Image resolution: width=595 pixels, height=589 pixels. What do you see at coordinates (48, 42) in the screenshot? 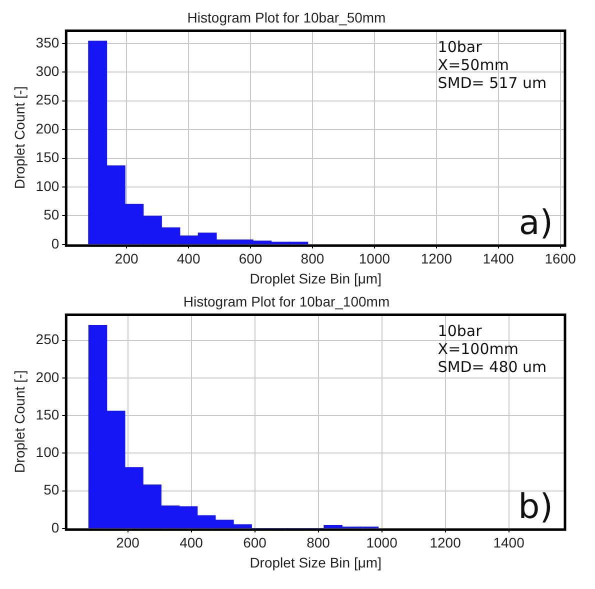
I see `y-tick-label: 350` at bounding box center [48, 42].